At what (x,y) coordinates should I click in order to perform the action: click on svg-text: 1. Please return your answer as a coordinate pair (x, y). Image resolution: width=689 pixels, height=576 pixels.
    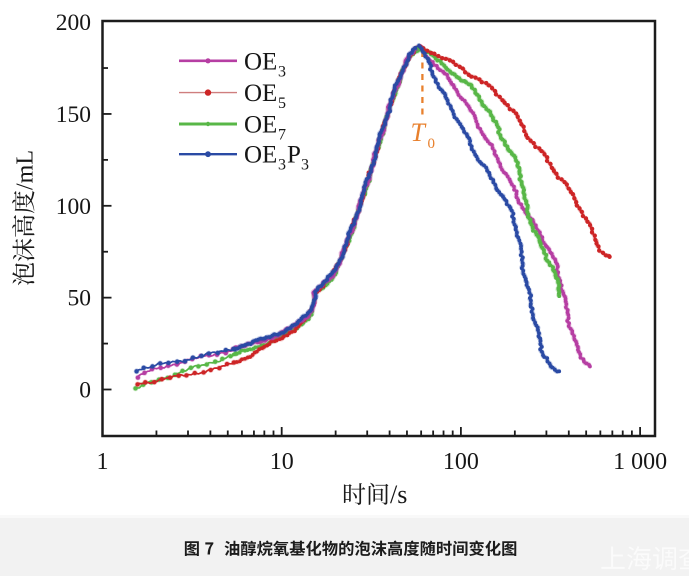
    Looking at the image, I should click on (103, 462).